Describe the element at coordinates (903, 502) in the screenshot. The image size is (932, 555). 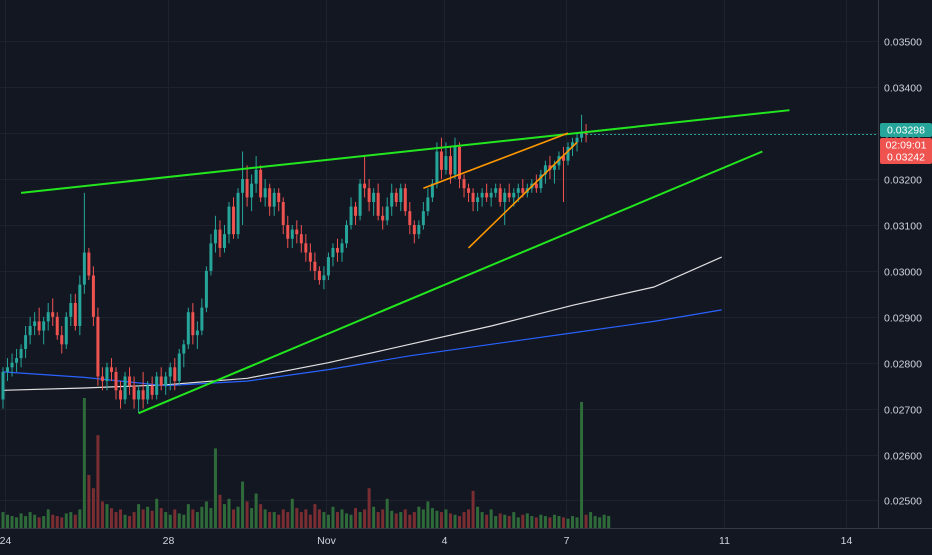
I see `price-tick-label: 0.02500` at that location.